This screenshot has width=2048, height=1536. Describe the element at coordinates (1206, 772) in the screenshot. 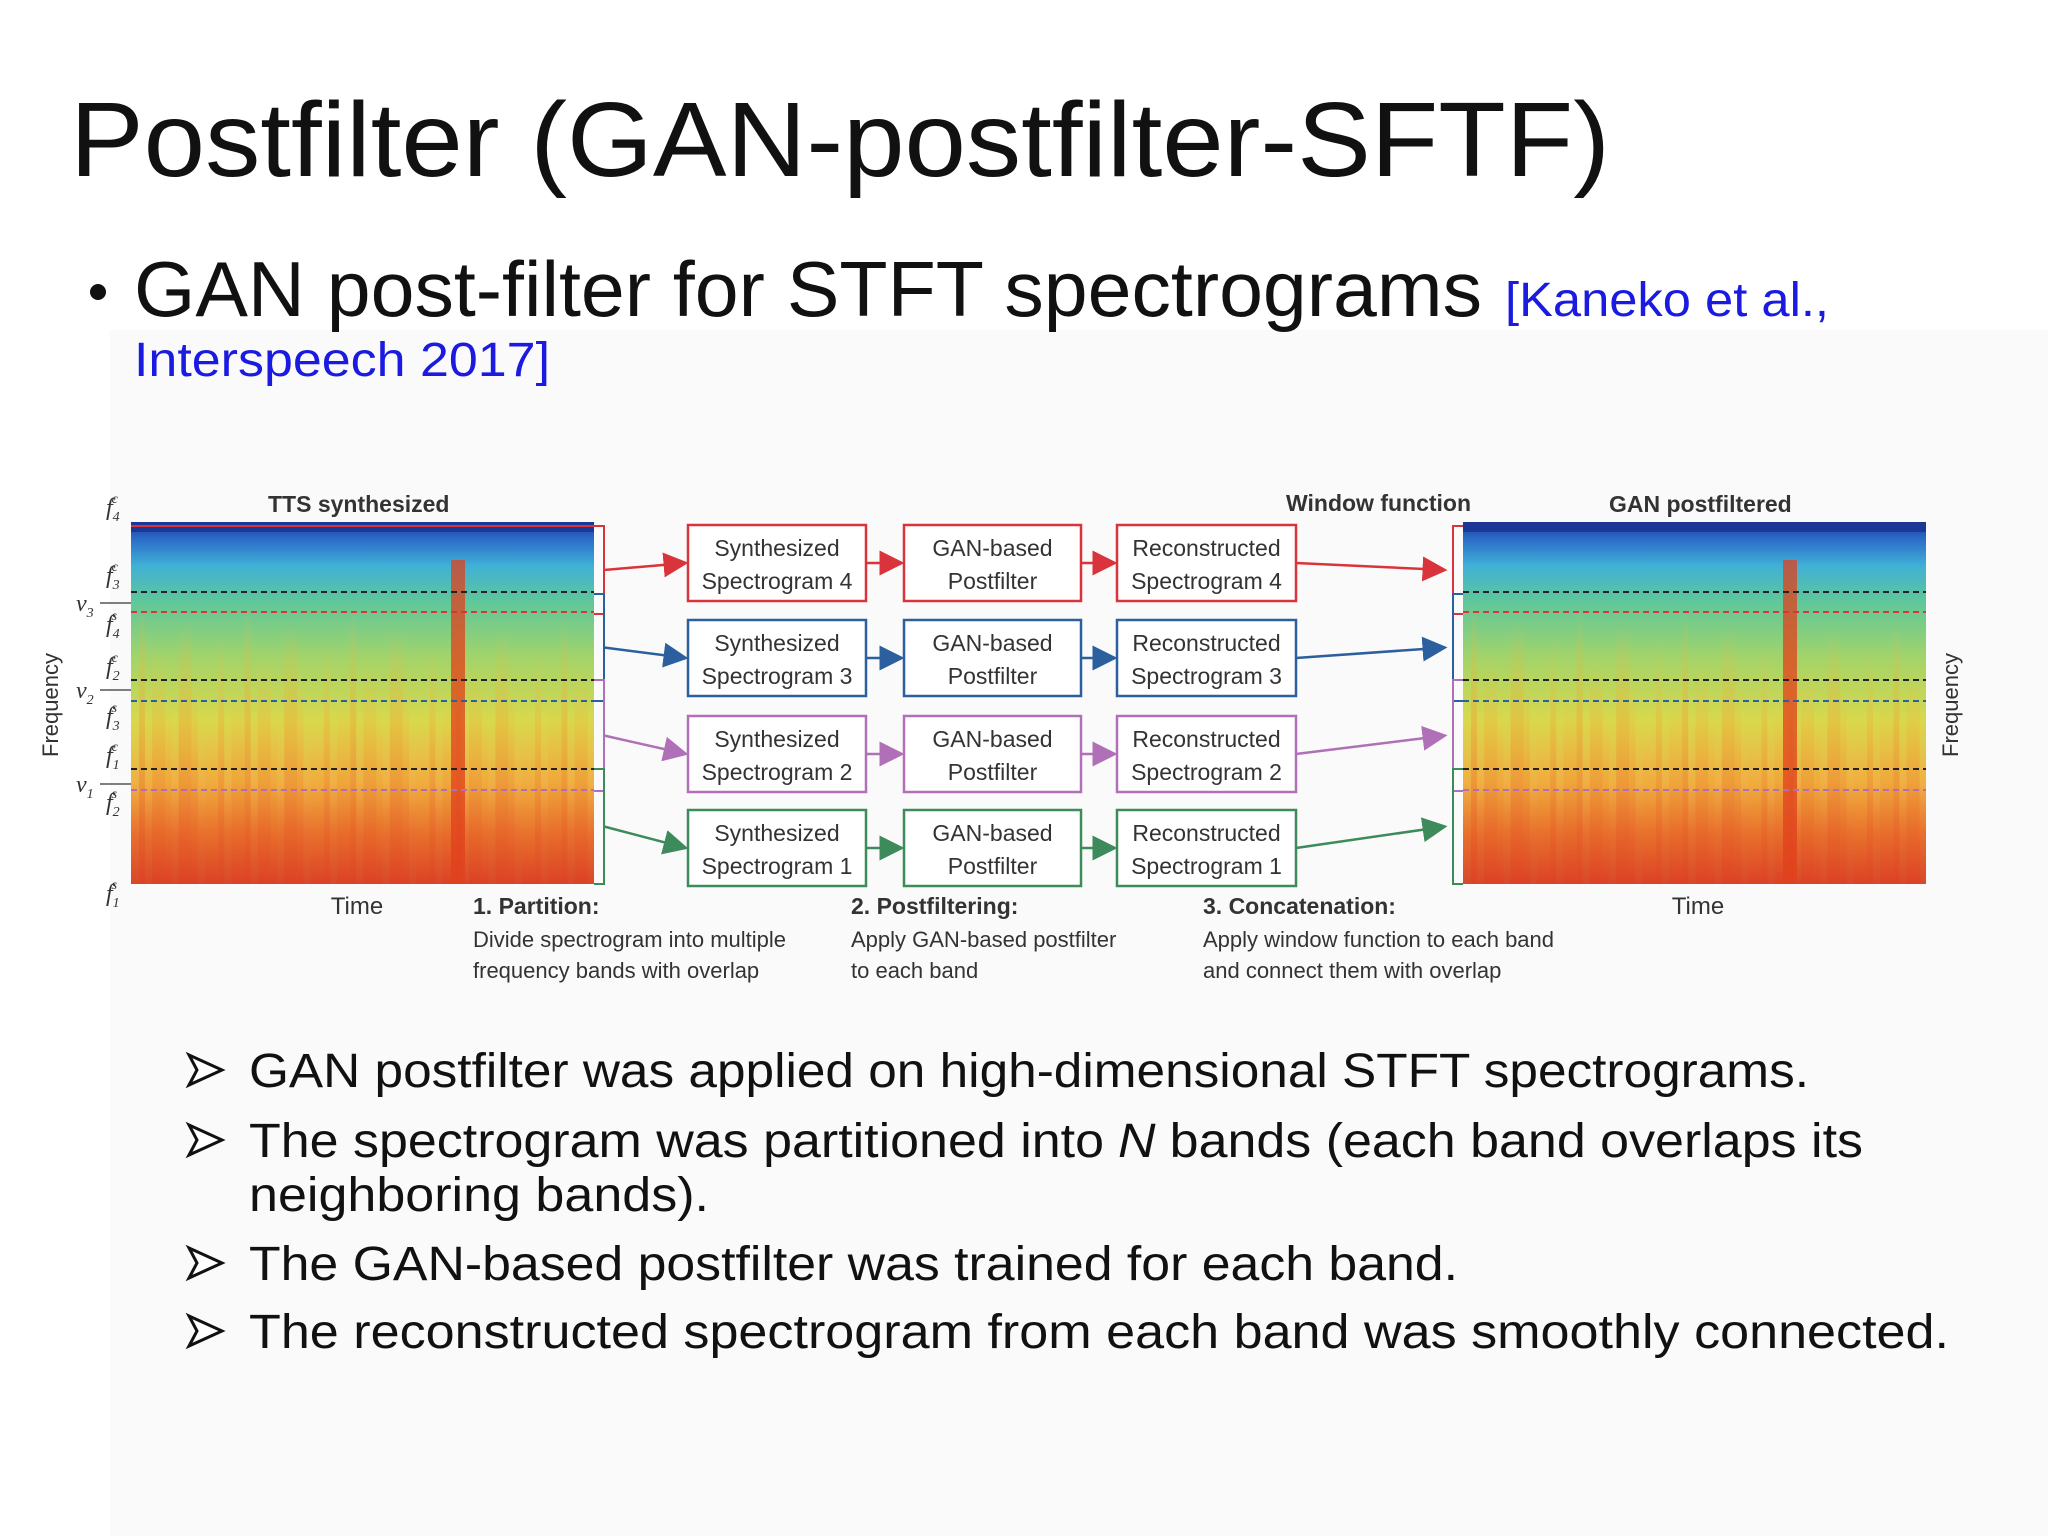

I see `box-label: Spectrogram 2` at that location.